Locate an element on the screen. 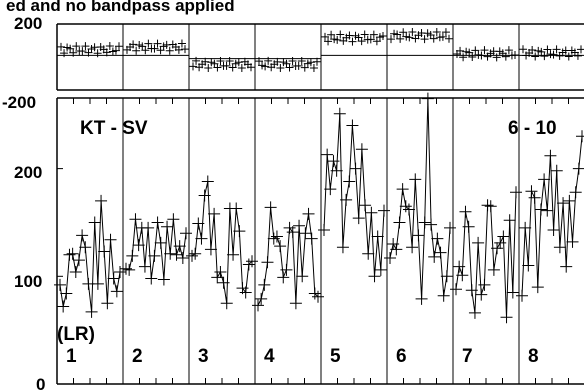 The image size is (584, 392). phase-ytick-top: 200 is located at coordinates (28, 23).